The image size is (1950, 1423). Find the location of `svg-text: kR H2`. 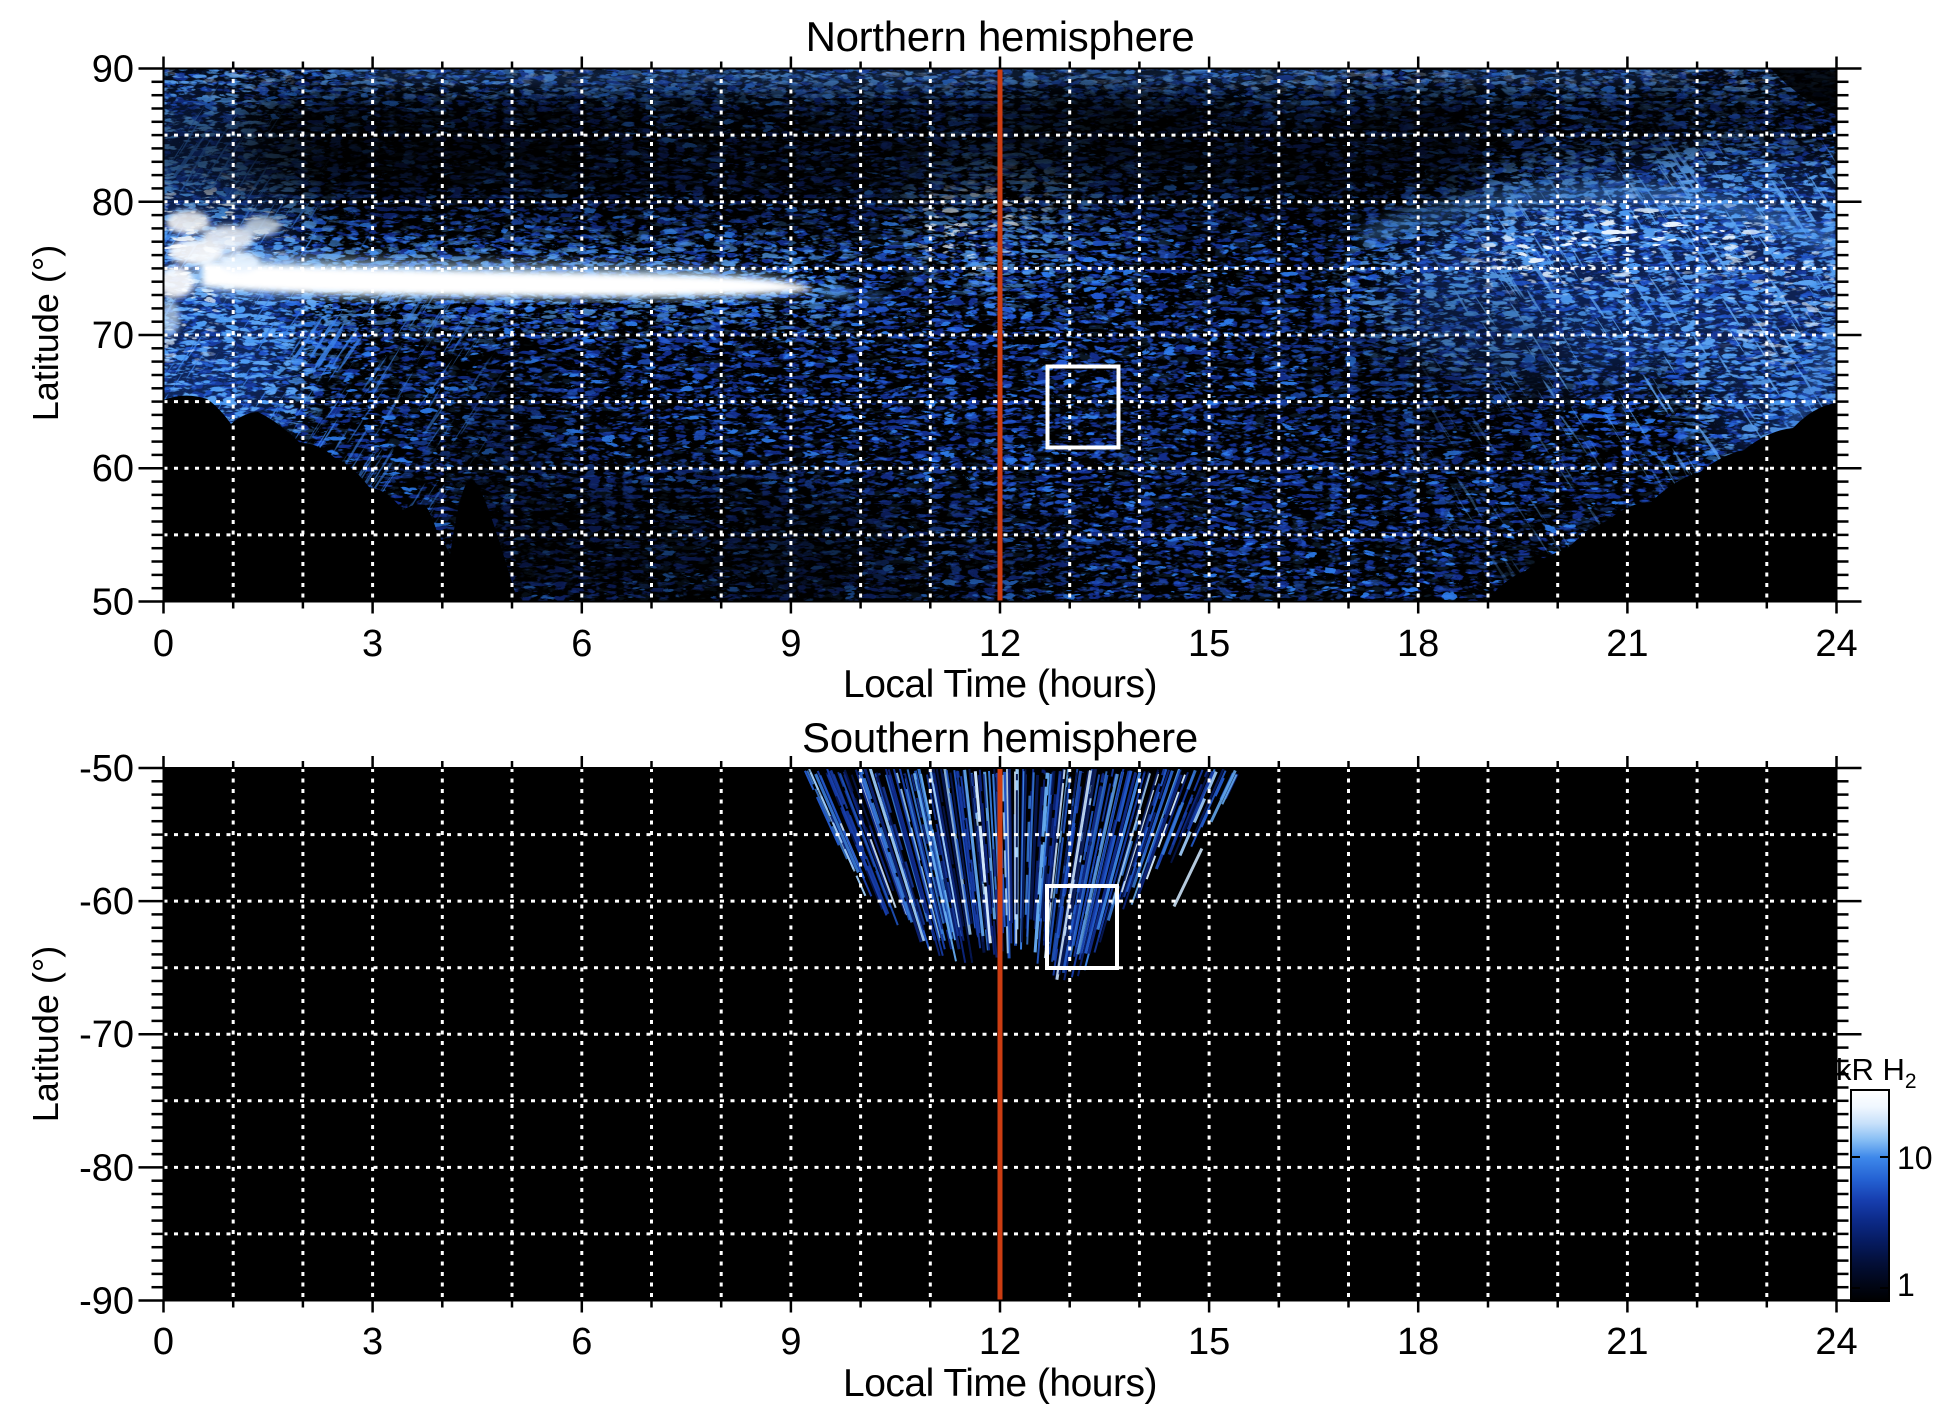

svg-text: kR H2 is located at coordinates (1876, 1072).